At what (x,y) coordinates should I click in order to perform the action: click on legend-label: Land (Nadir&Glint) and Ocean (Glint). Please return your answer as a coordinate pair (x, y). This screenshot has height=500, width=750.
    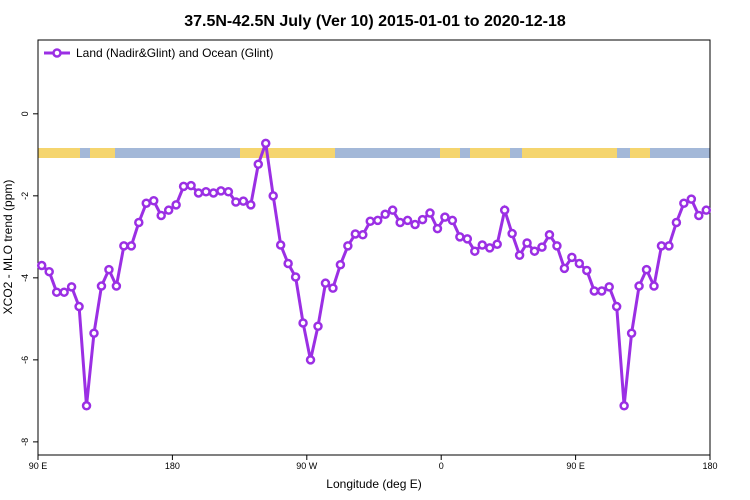
    Looking at the image, I should click on (174, 53).